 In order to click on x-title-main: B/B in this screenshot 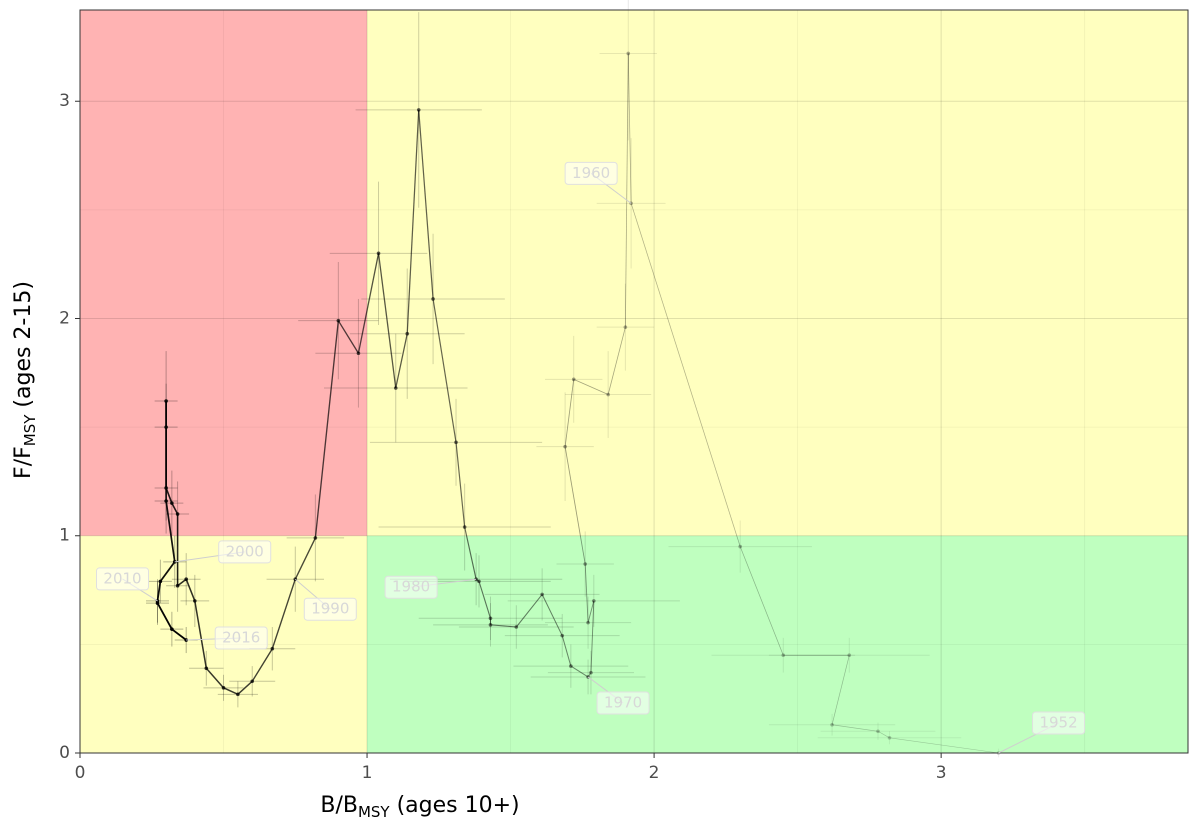, I will do `click(339, 805)`.